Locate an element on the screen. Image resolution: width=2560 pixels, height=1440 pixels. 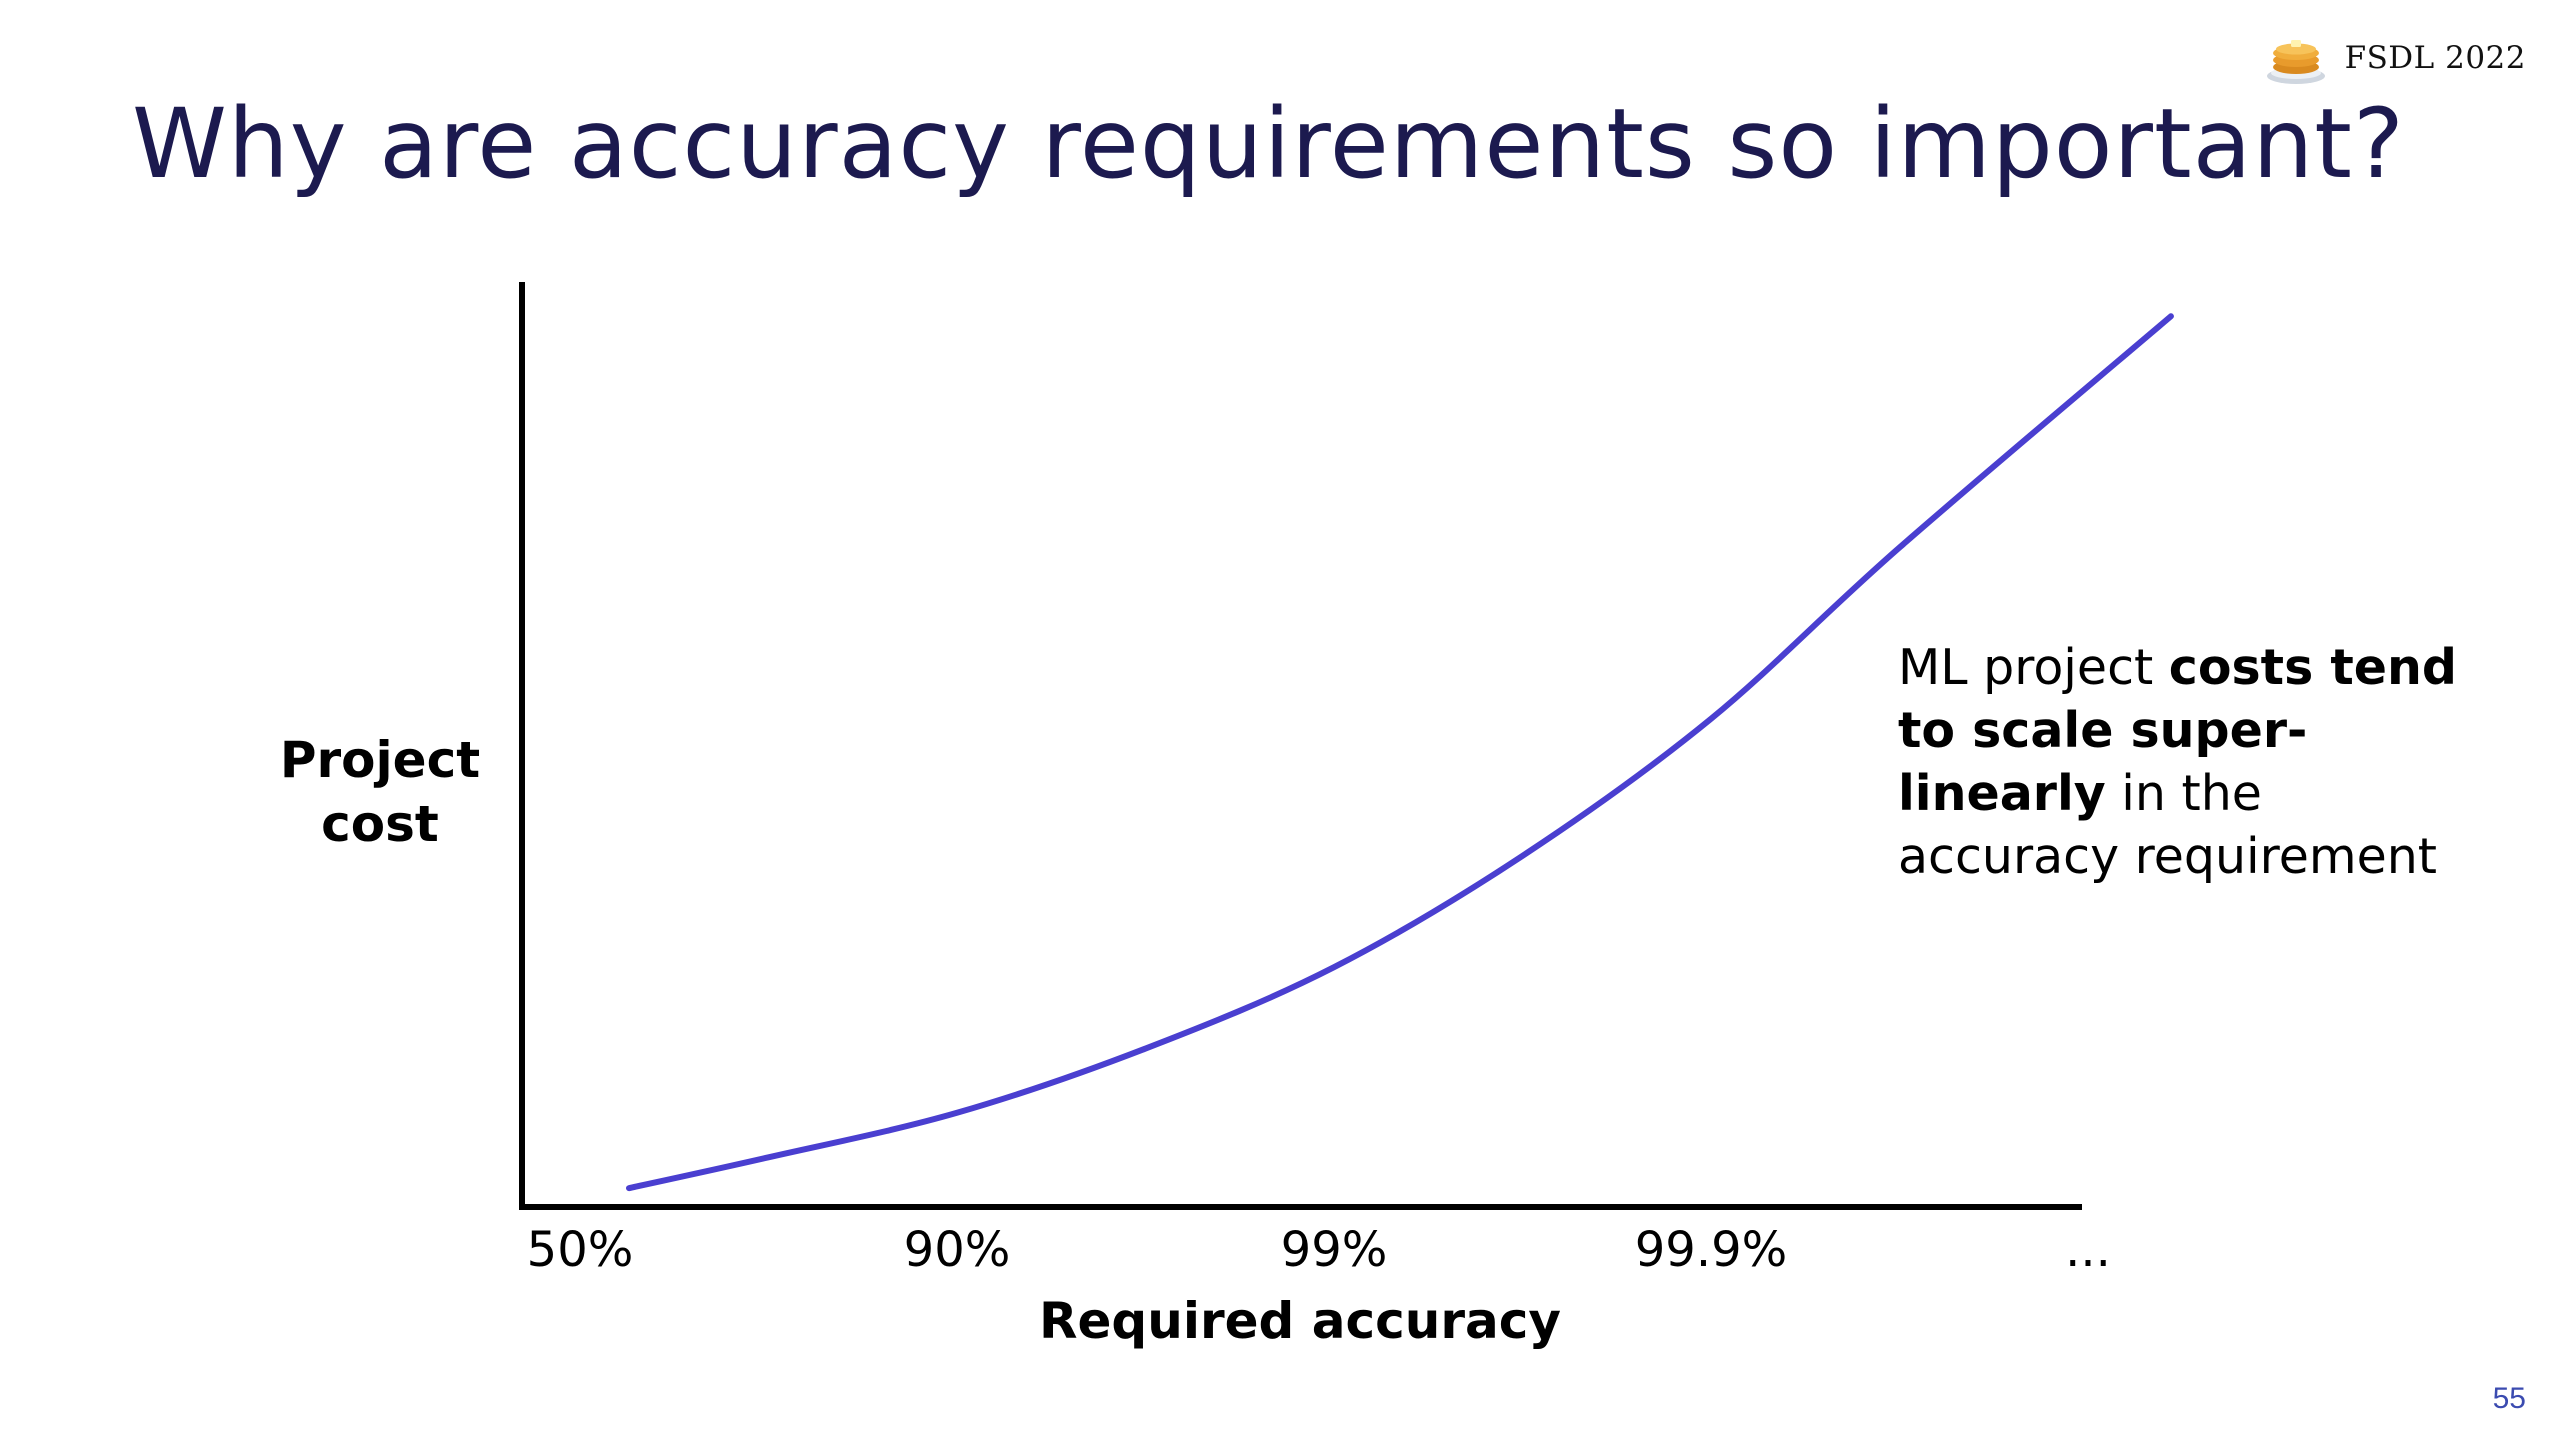
callout-part-2: in the accuracy requirement is located at coordinates (2167, 825).